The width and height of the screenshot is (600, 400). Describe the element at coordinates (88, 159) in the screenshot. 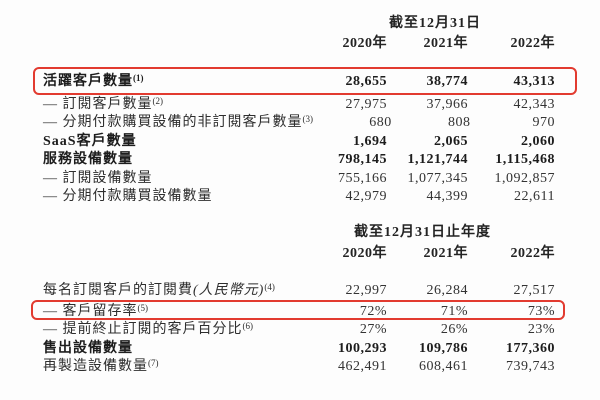

I see `row-label-text: 服務設備數量` at that location.